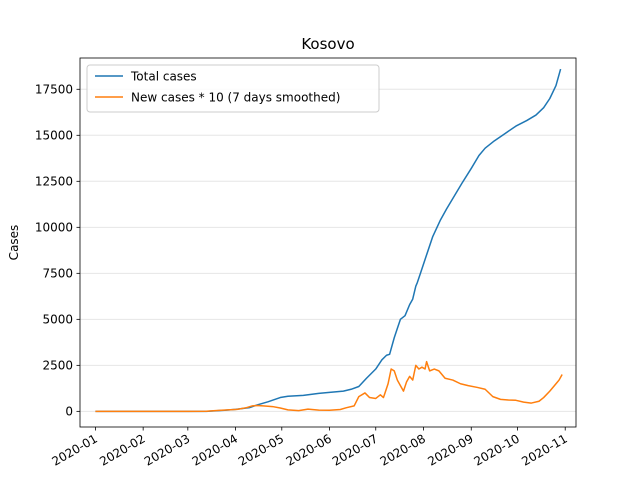 The width and height of the screenshot is (640, 480). I want to click on y-tick-label: 7500, so click(57, 274).